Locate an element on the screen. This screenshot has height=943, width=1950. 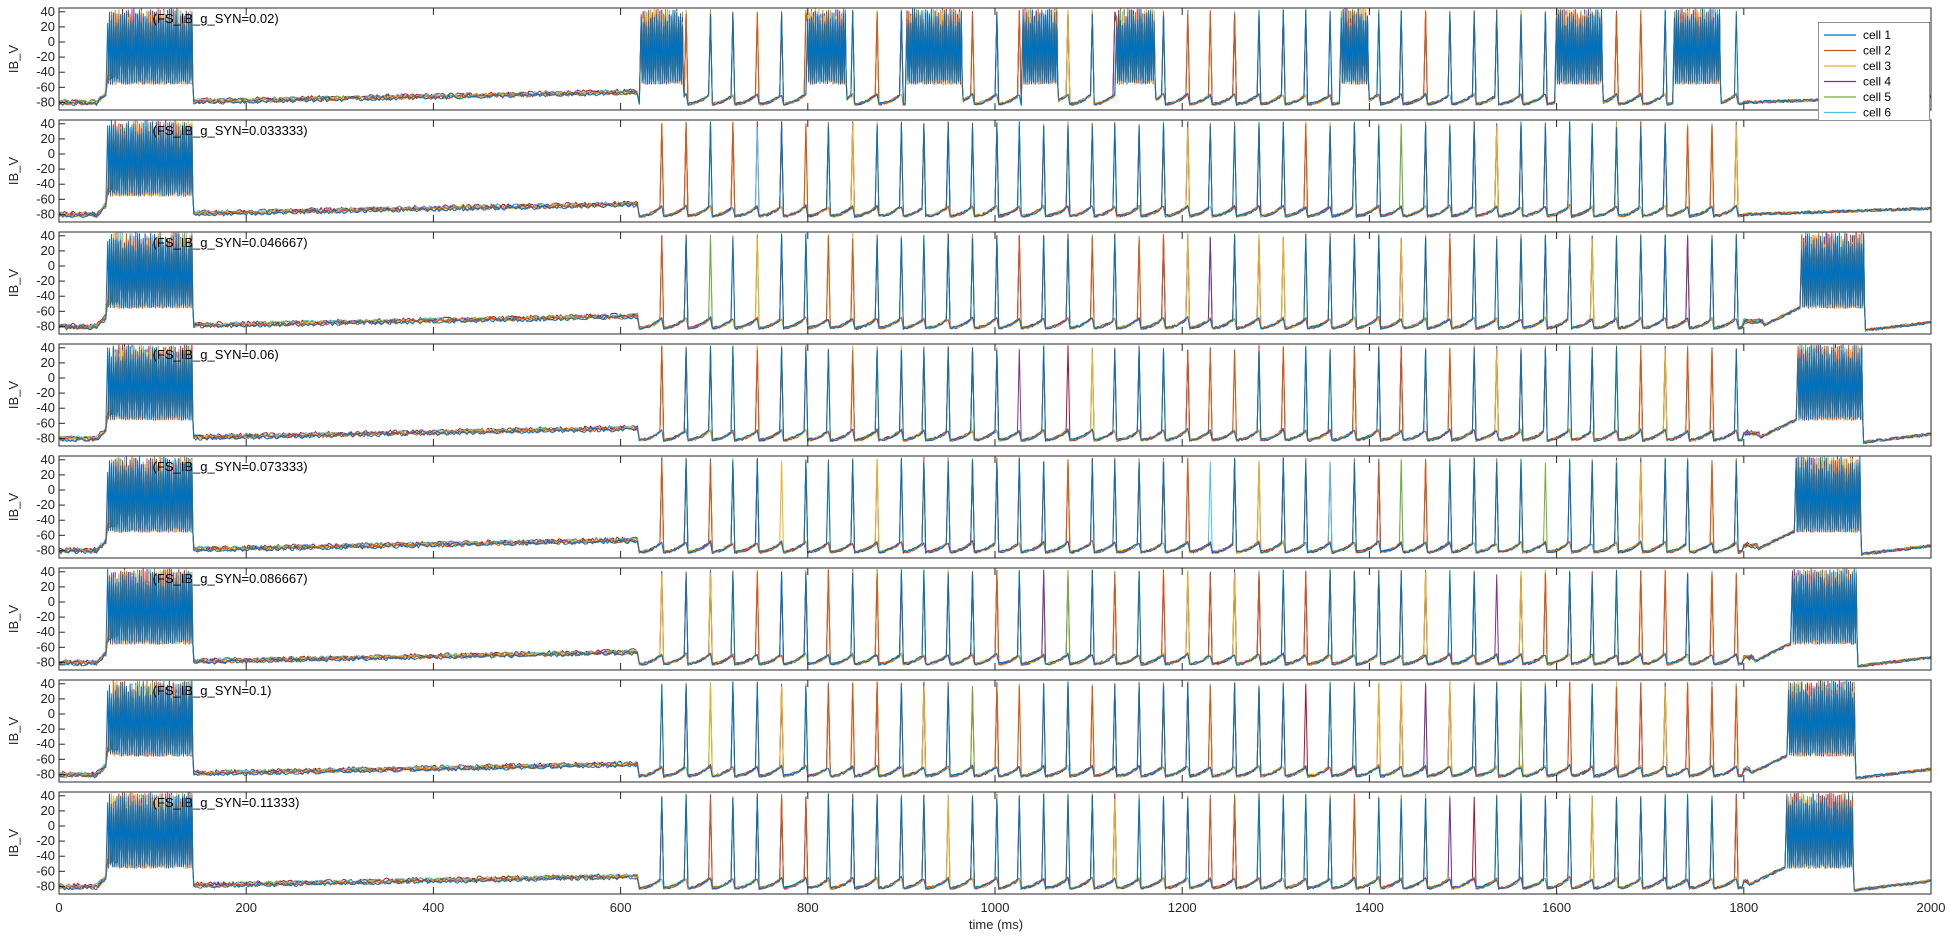
x-tick-label: 1600 is located at coordinates (1556, 907).